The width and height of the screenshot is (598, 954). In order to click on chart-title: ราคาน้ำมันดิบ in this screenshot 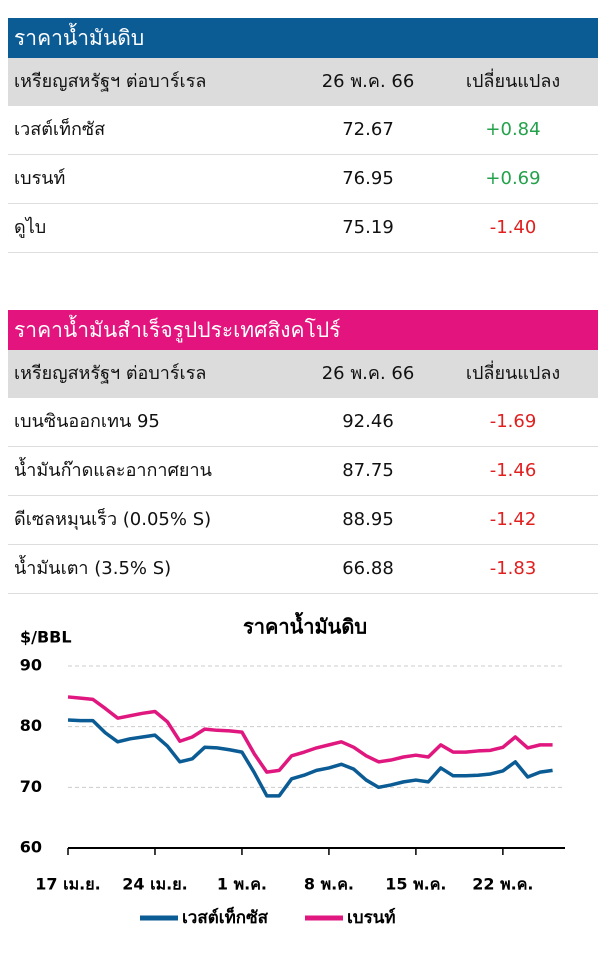, I will do `click(305, 625)`.